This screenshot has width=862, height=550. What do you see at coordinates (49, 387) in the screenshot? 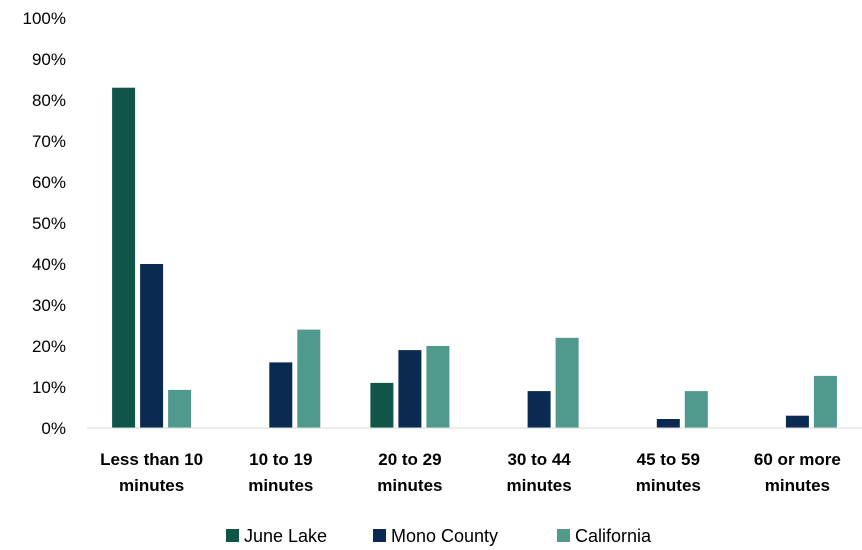
I see `y-tick-label: 10%` at bounding box center [49, 387].